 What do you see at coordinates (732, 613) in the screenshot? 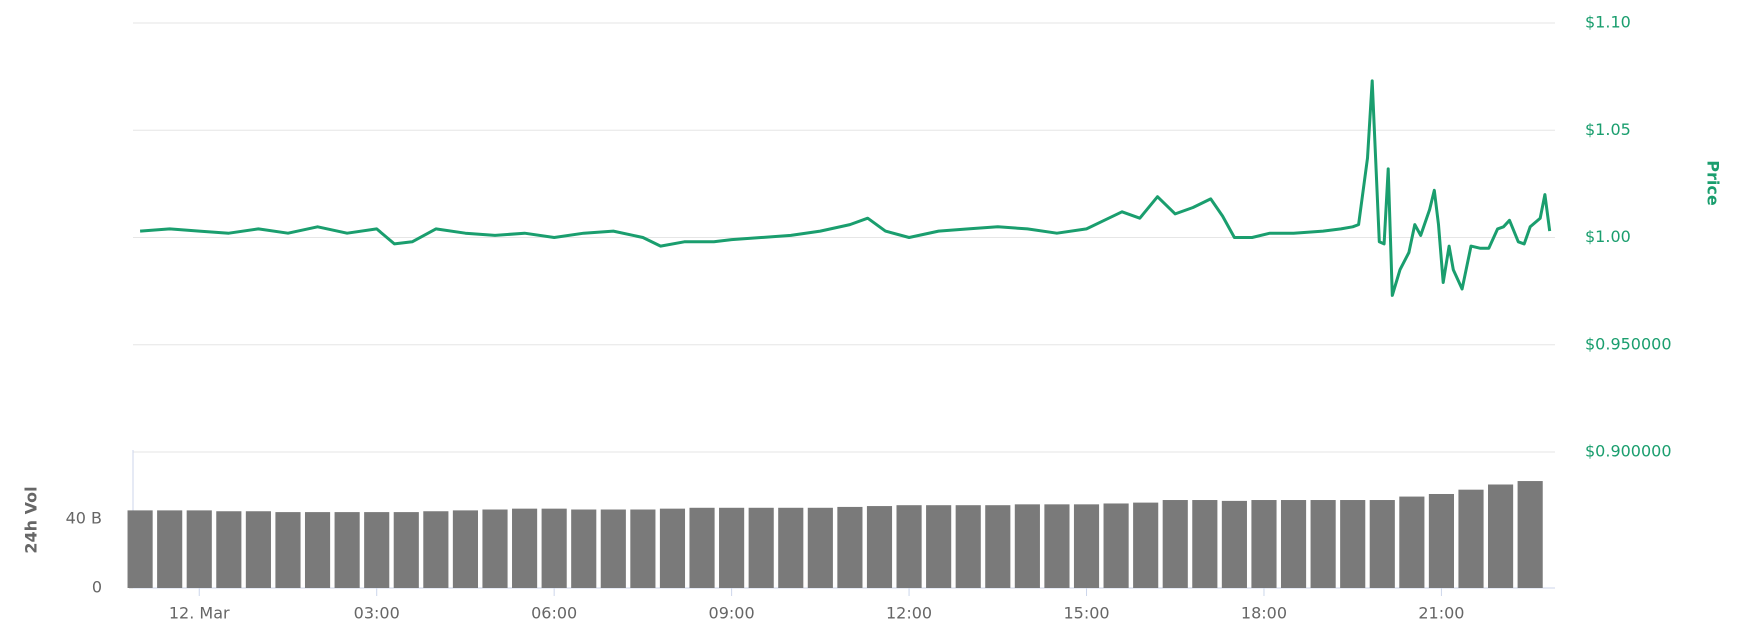
I see `x-tick-label: 09:00` at bounding box center [732, 613].